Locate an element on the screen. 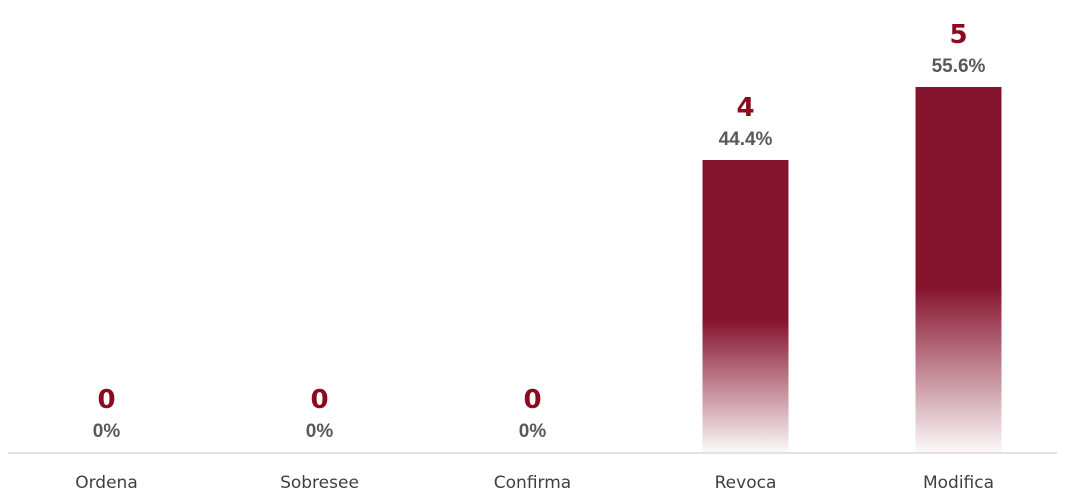  category-label-ordena: Ordena is located at coordinates (106, 483).